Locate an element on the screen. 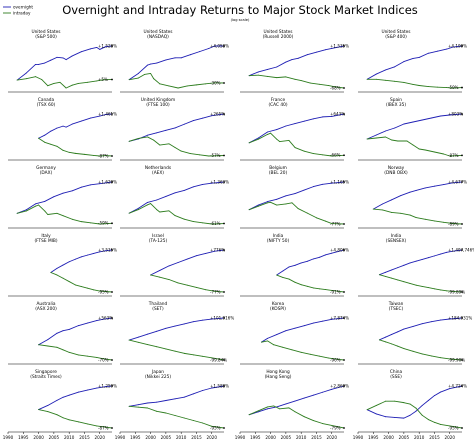  x-tick-label: 2000 is located at coordinates (38, 437).